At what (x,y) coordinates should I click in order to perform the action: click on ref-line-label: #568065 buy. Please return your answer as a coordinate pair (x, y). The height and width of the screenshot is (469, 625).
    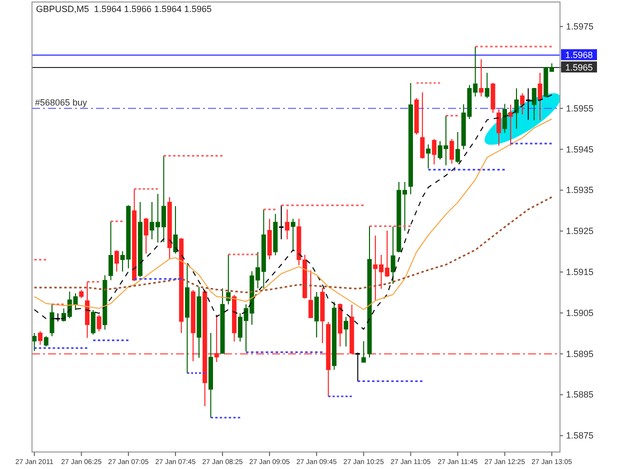
    Looking at the image, I should click on (61, 102).